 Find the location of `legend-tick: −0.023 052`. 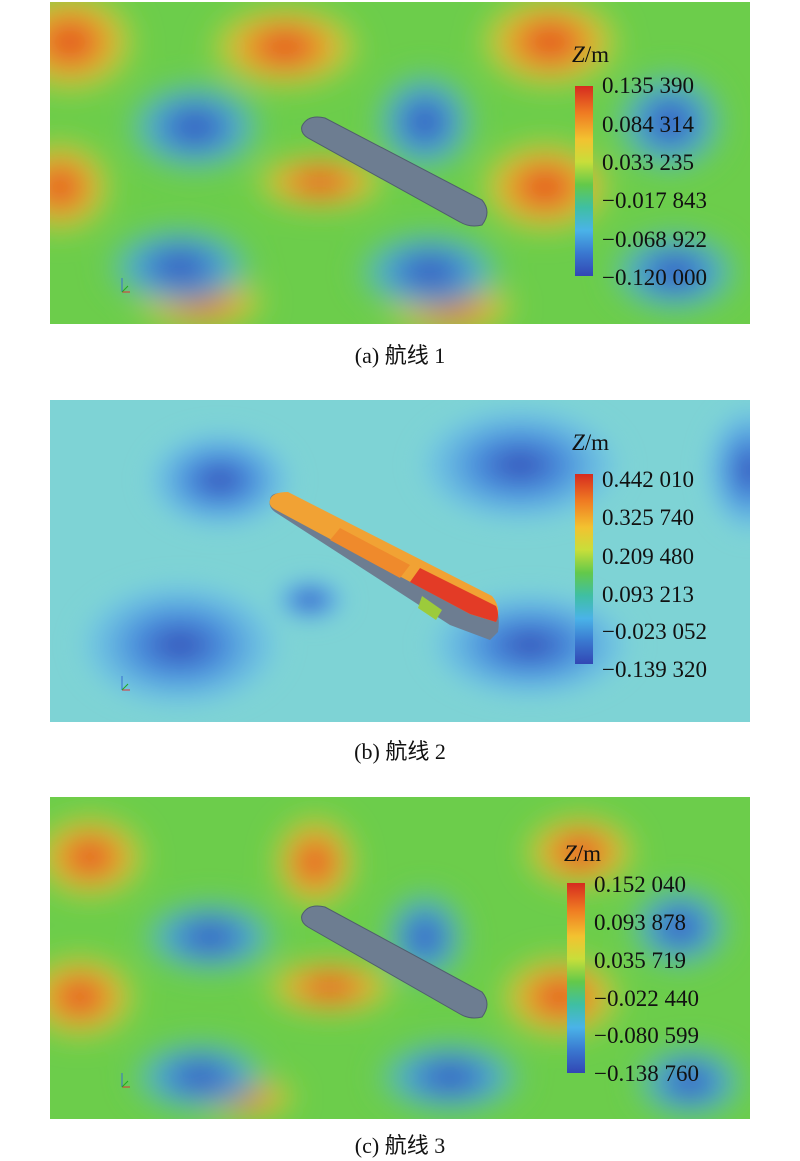

legend-tick: −0.023 052 is located at coordinates (654, 631).